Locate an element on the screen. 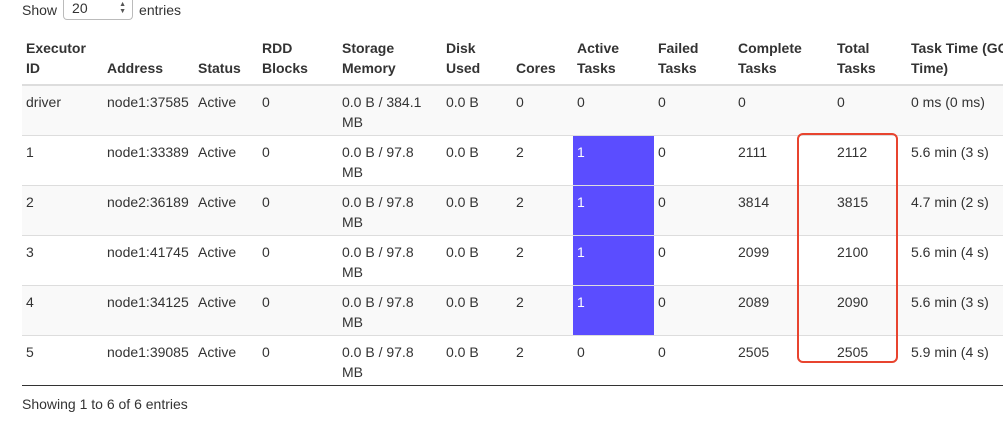  col-executor-id: Executor ID is located at coordinates (62, 60).